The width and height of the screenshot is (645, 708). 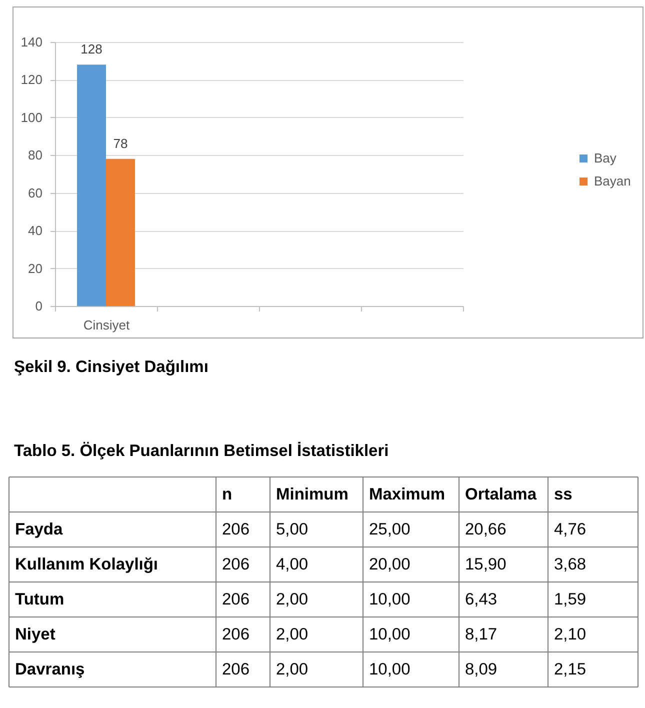 I want to click on text: 20,00, so click(x=389, y=565).